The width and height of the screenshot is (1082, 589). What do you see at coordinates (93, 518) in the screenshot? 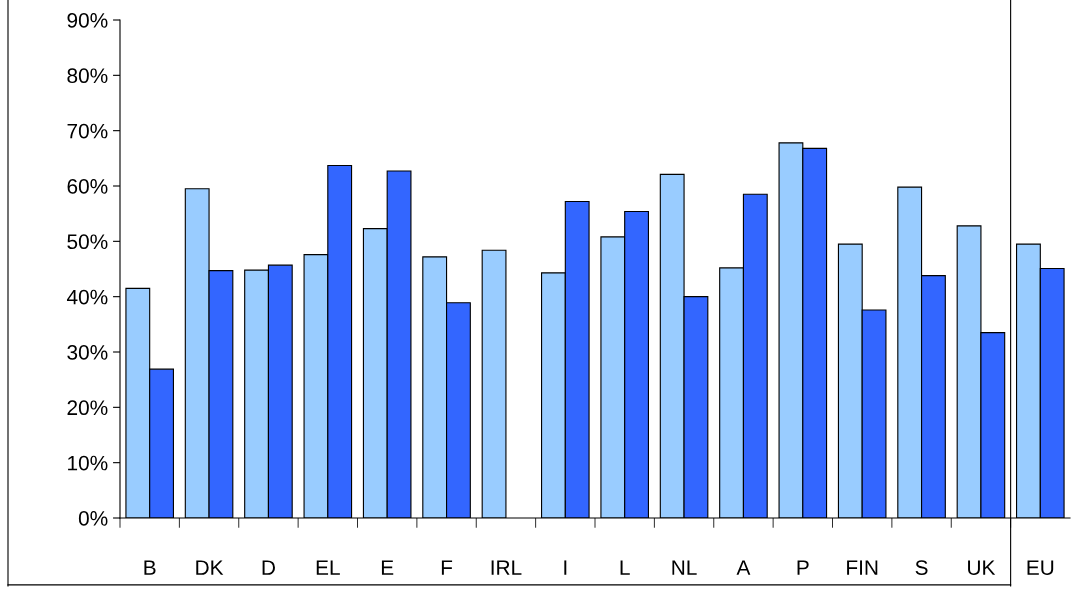
I see `y-tick-label: 0%` at bounding box center [93, 518].